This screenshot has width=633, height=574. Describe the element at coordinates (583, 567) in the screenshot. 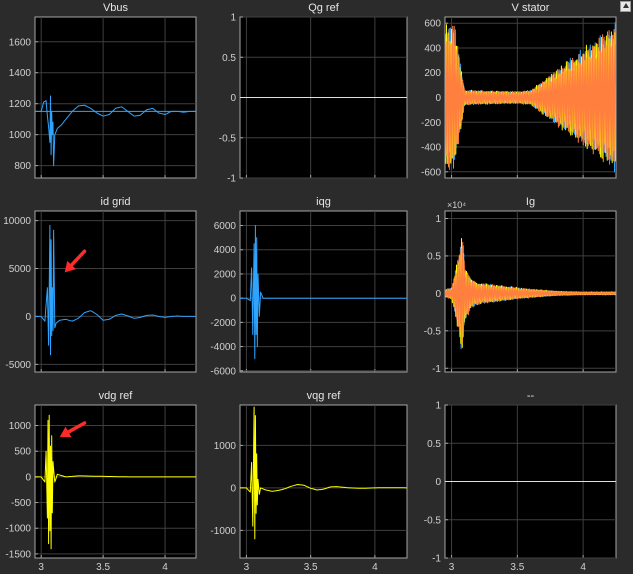

I see `subplot-blank-xtick-label: 4` at that location.